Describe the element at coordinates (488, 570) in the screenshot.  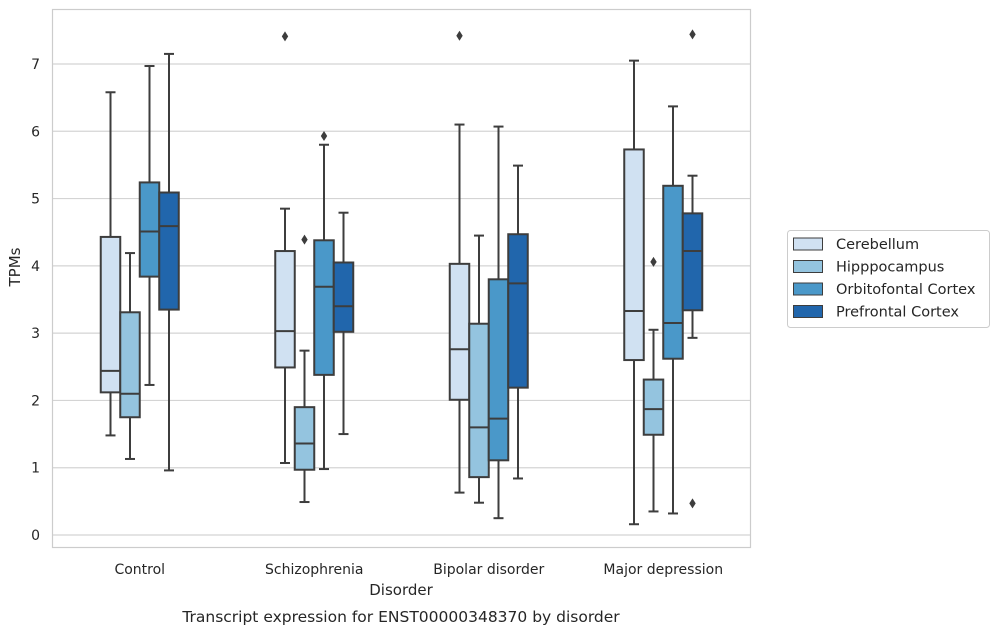
I see `x-tick-label: Bipolar disorder` at that location.